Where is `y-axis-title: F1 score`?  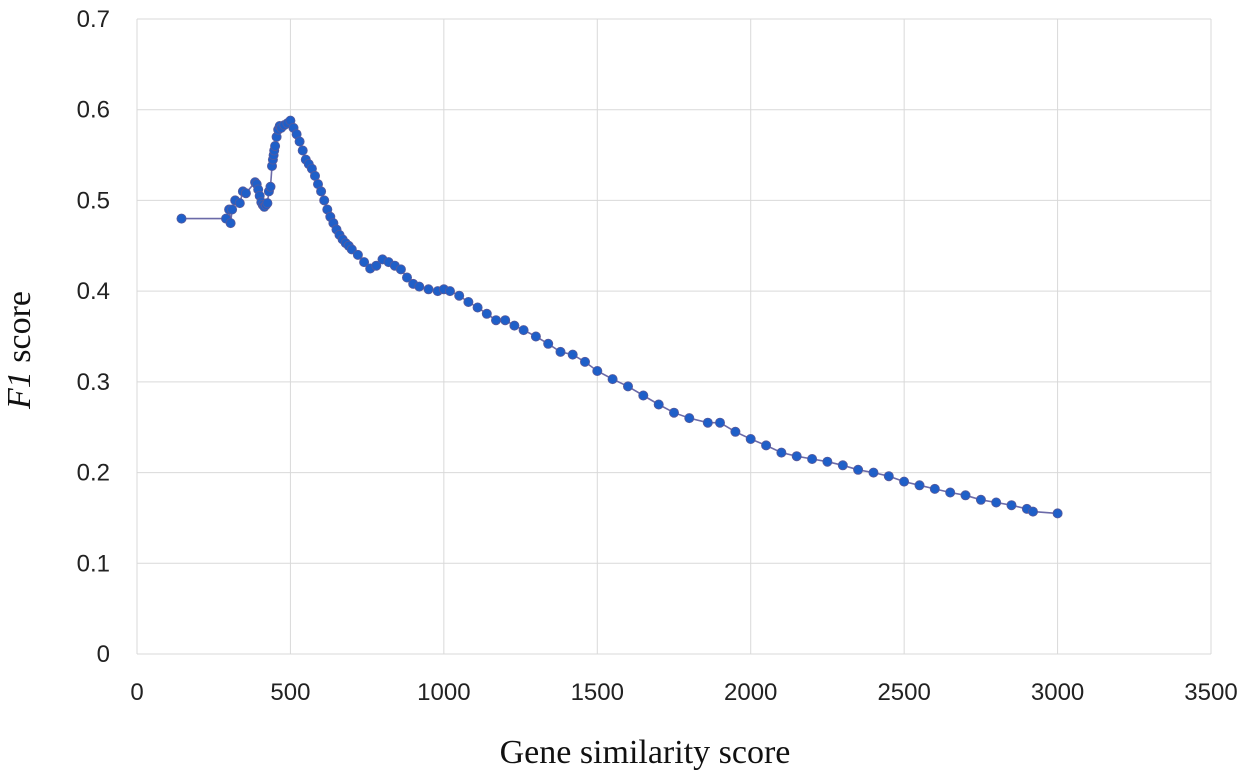
y-axis-title: F1 score is located at coordinates (19, 350).